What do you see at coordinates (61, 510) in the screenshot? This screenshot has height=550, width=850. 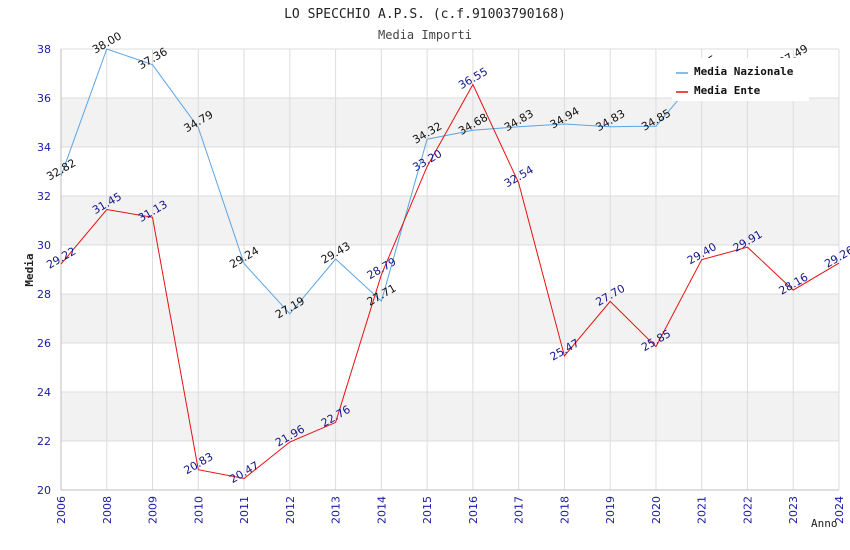 I see `x-tick-label: 2006` at bounding box center [61, 510].